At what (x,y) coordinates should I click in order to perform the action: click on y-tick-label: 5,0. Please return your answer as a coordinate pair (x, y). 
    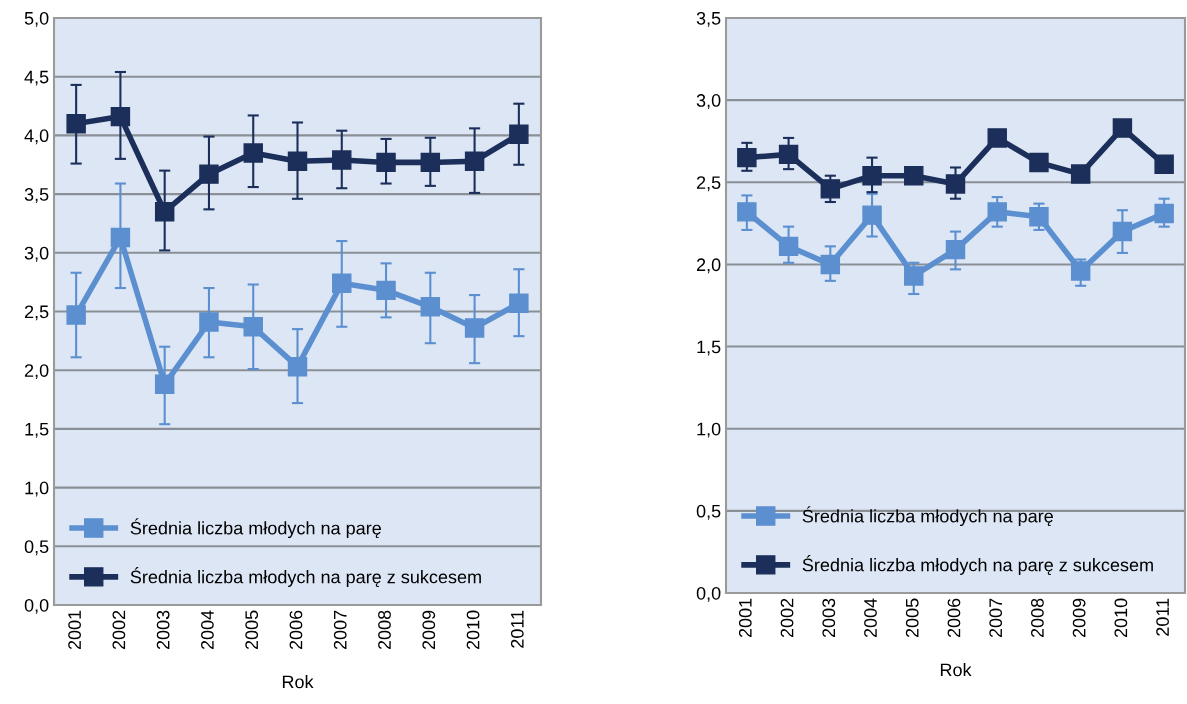
    Looking at the image, I should click on (36, 19).